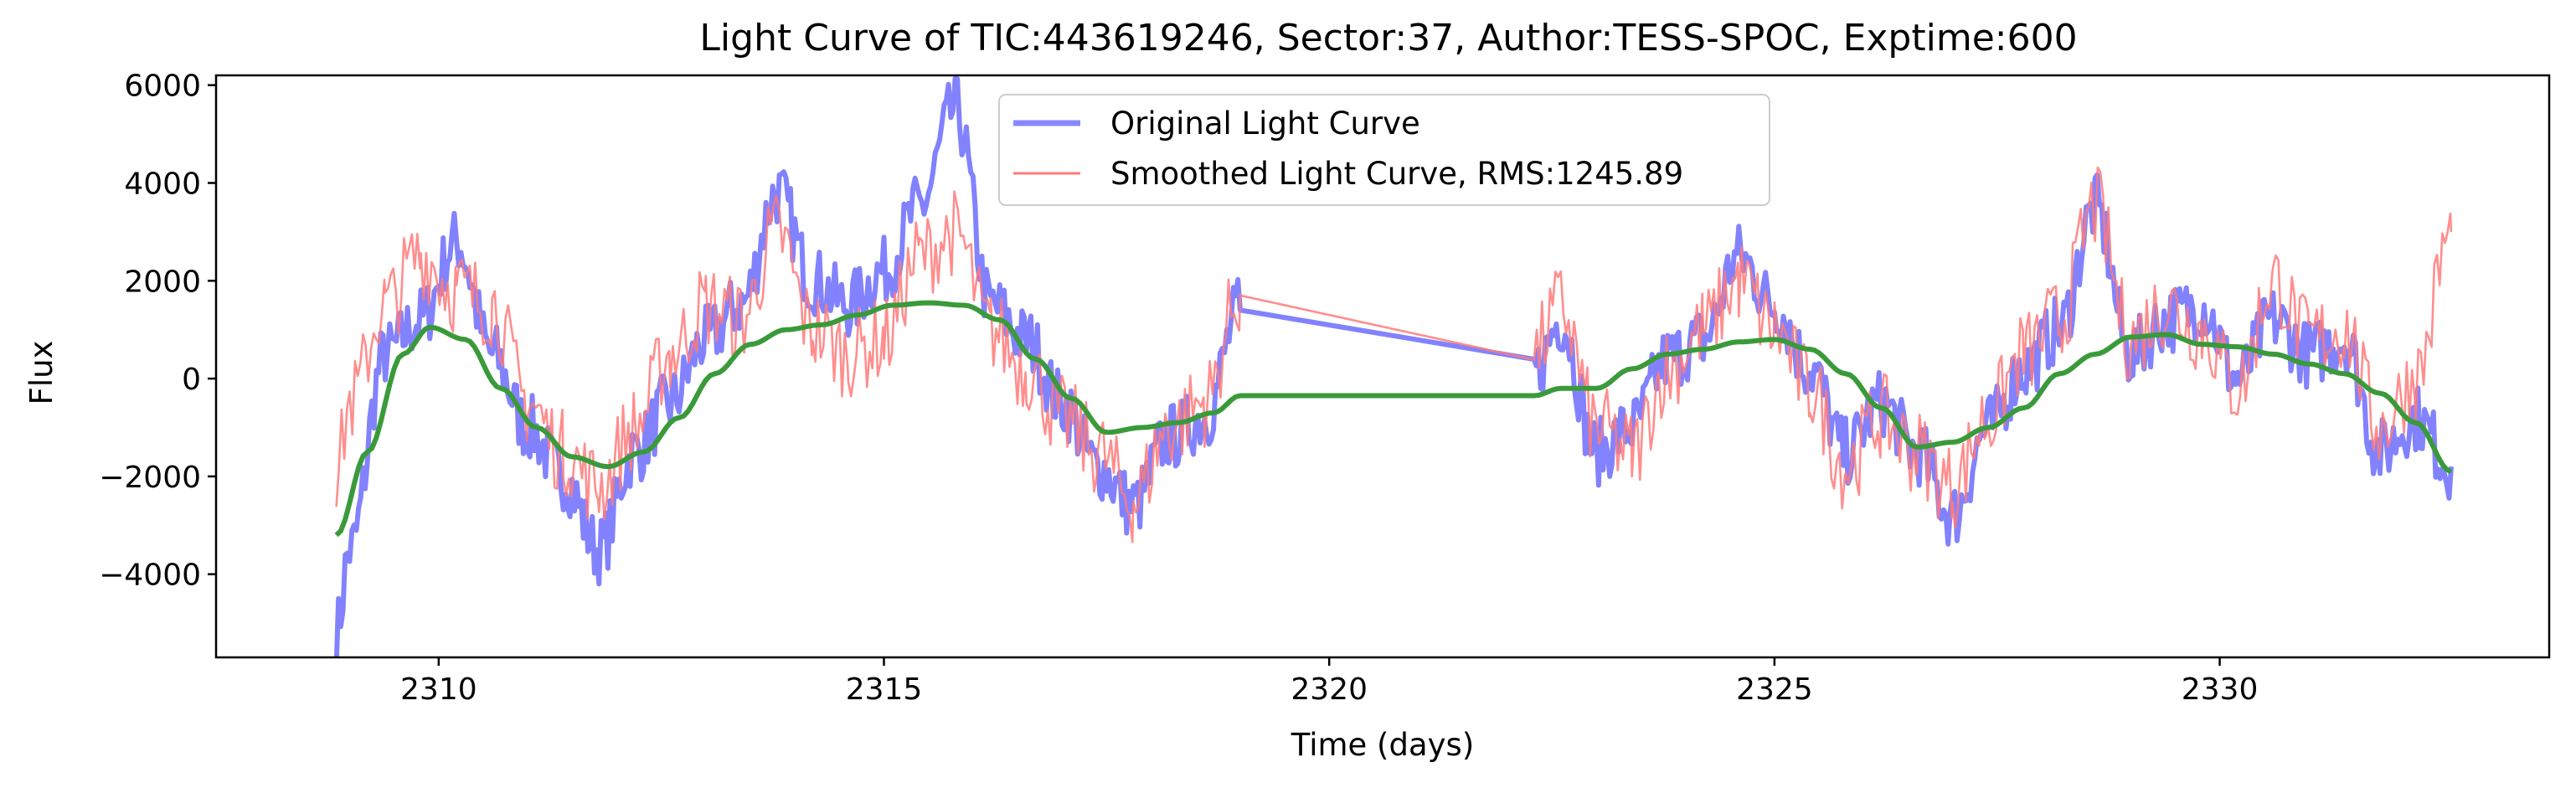 The height and width of the screenshot is (788, 2576). Describe the element at coordinates (885, 689) in the screenshot. I see `x-tick-label: 2315` at that location.